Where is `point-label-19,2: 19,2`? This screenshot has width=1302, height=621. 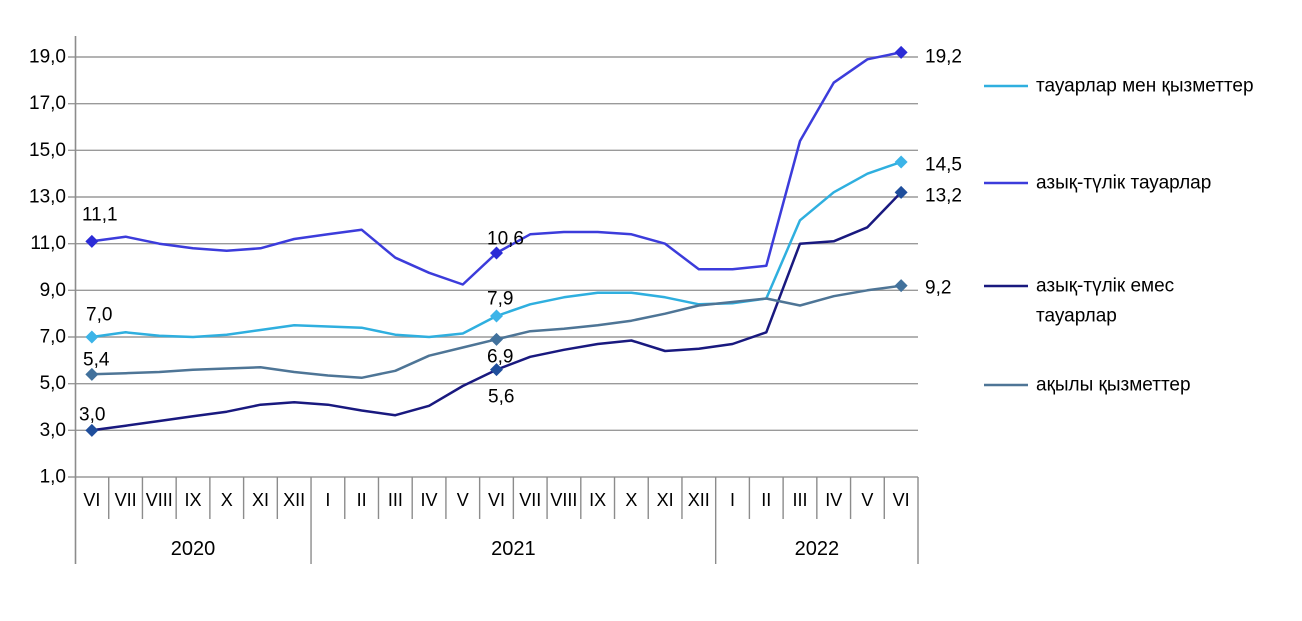 point-label-19,2: 19,2 is located at coordinates (943, 57).